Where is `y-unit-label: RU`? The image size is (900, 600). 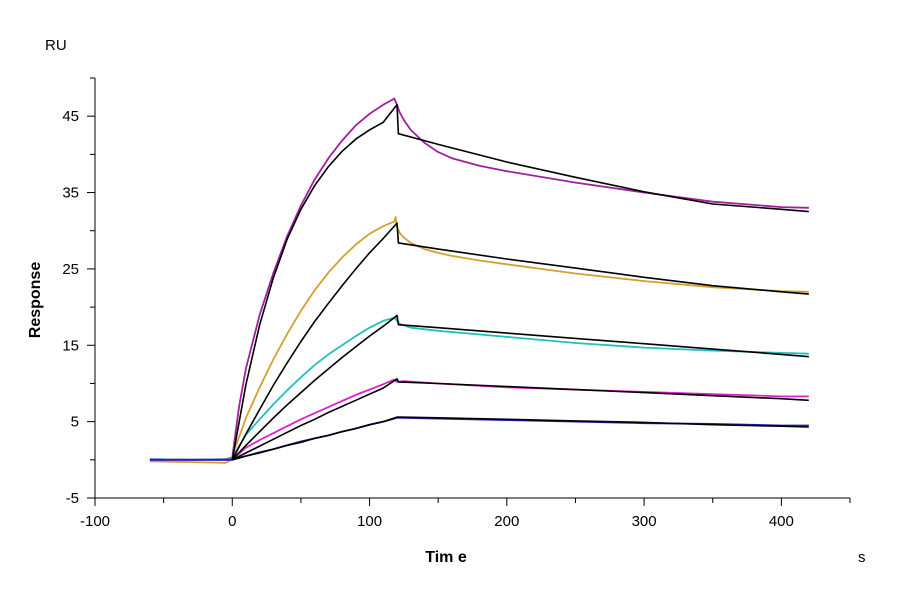
y-unit-label: RU is located at coordinates (56, 45).